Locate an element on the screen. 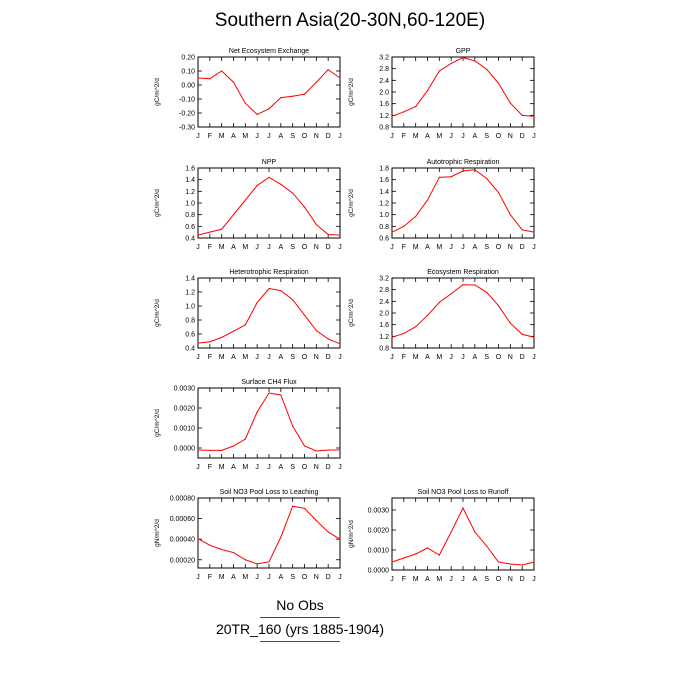  panel-title: Heterotrophic Respiration is located at coordinates (268, 272).